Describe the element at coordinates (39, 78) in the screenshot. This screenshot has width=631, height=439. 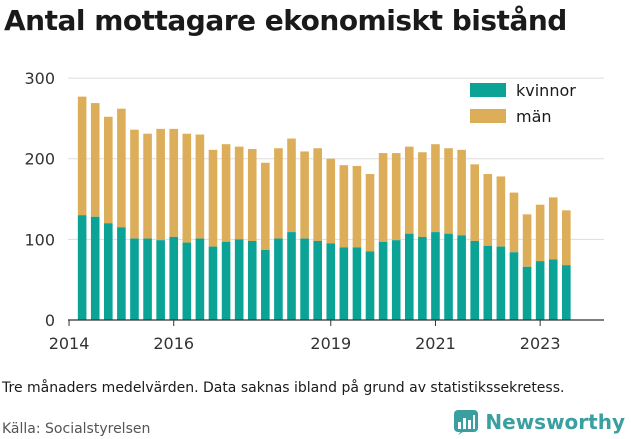
I see `y-tick-label: 300` at that location.